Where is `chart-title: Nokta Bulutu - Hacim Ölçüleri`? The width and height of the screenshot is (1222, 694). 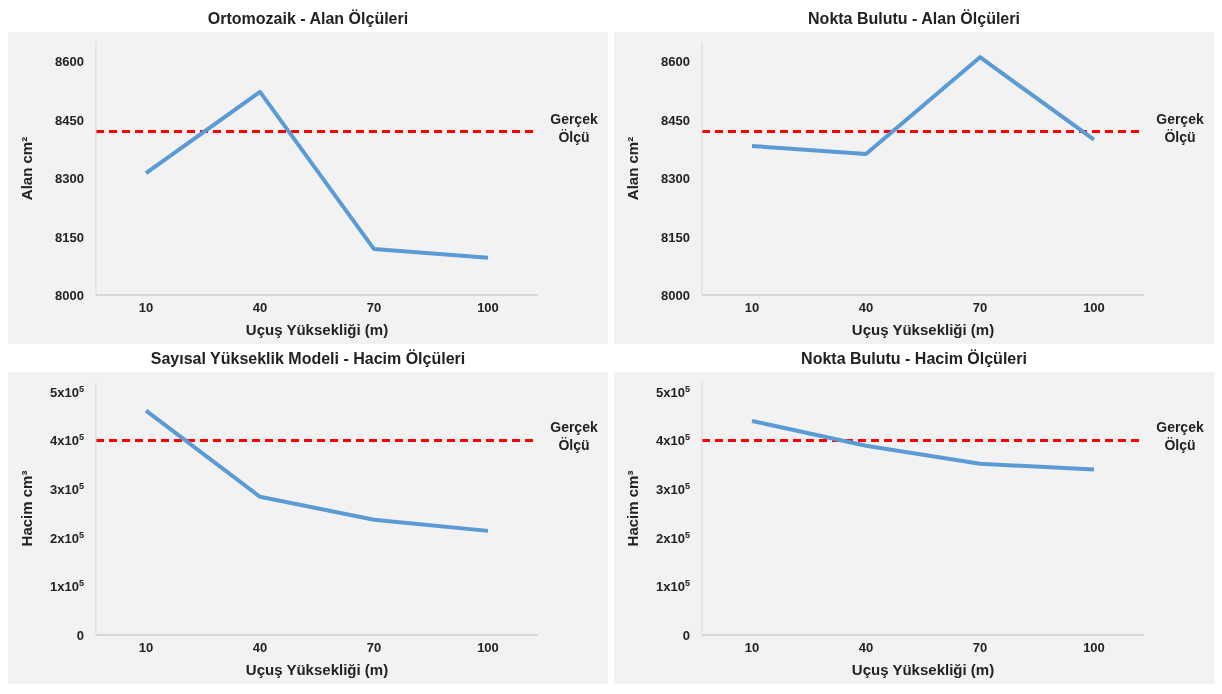 chart-title: Nokta Bulutu - Hacim Ölçüleri is located at coordinates (914, 358).